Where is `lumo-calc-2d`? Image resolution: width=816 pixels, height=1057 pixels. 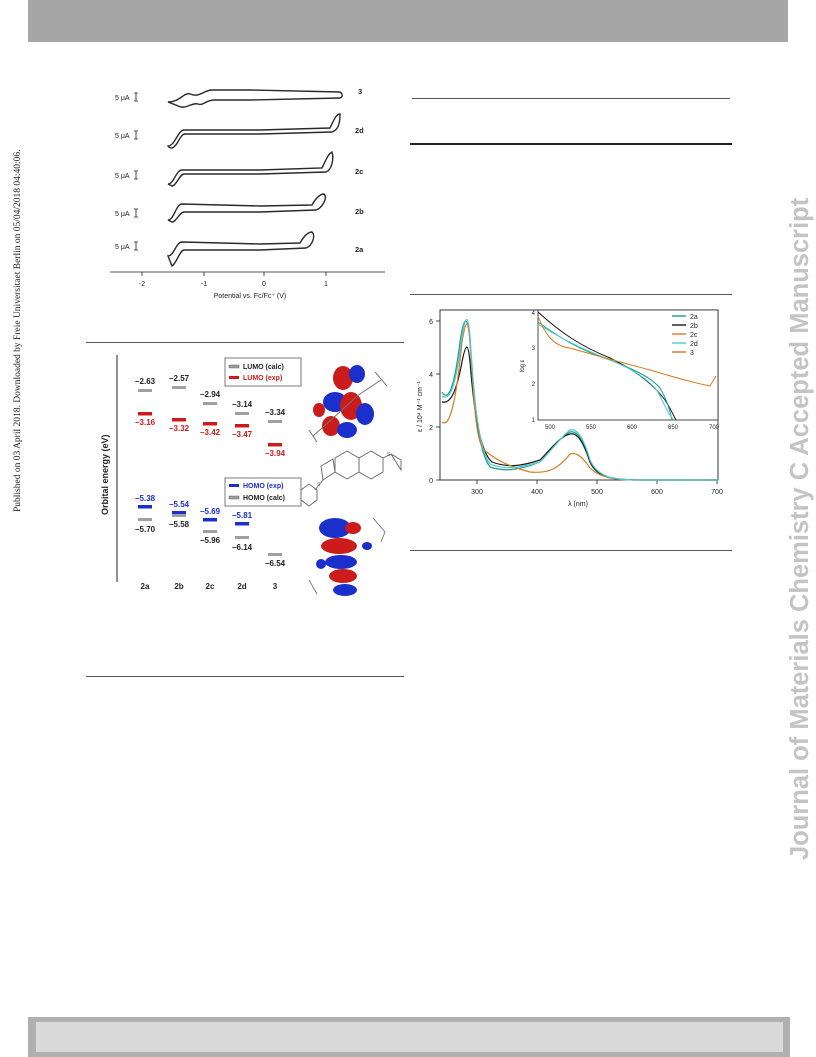 lumo-calc-2d is located at coordinates (242, 413).